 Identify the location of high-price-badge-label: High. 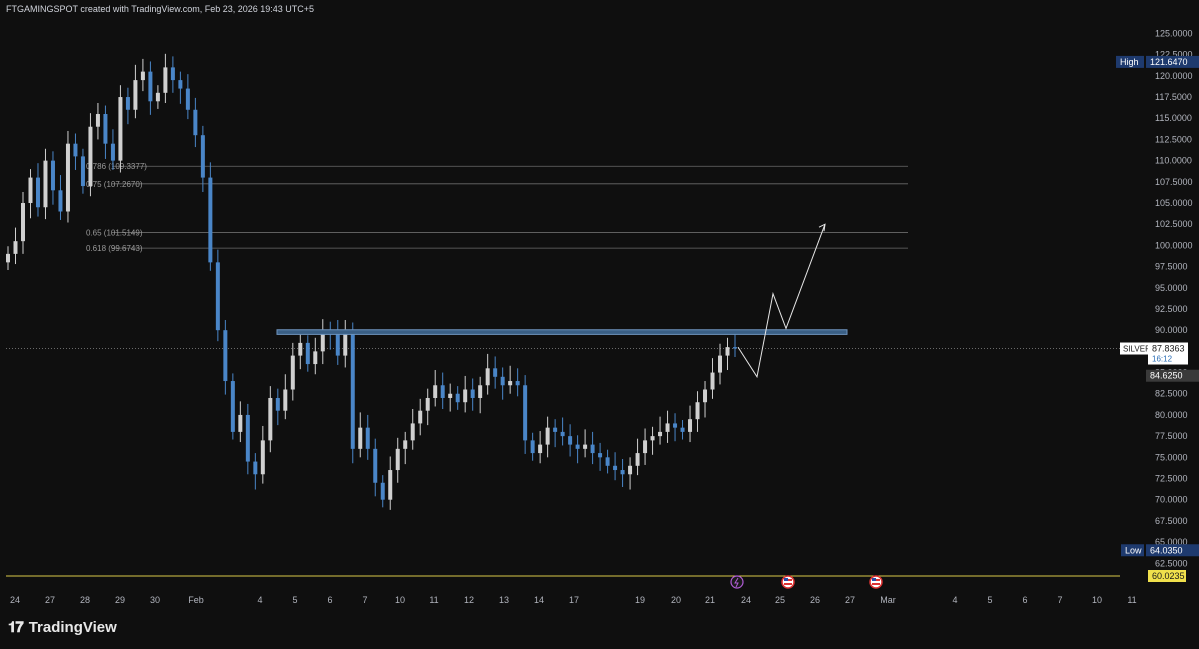
(1129, 62).